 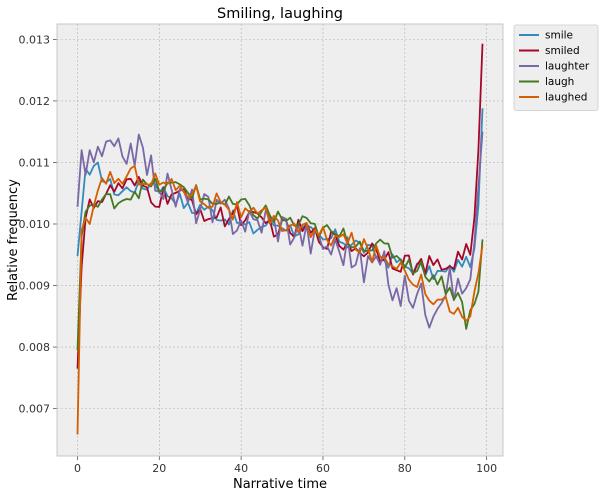 What do you see at coordinates (35, 224) in the screenshot?
I see `y-tick-label: 0.010` at bounding box center [35, 224].